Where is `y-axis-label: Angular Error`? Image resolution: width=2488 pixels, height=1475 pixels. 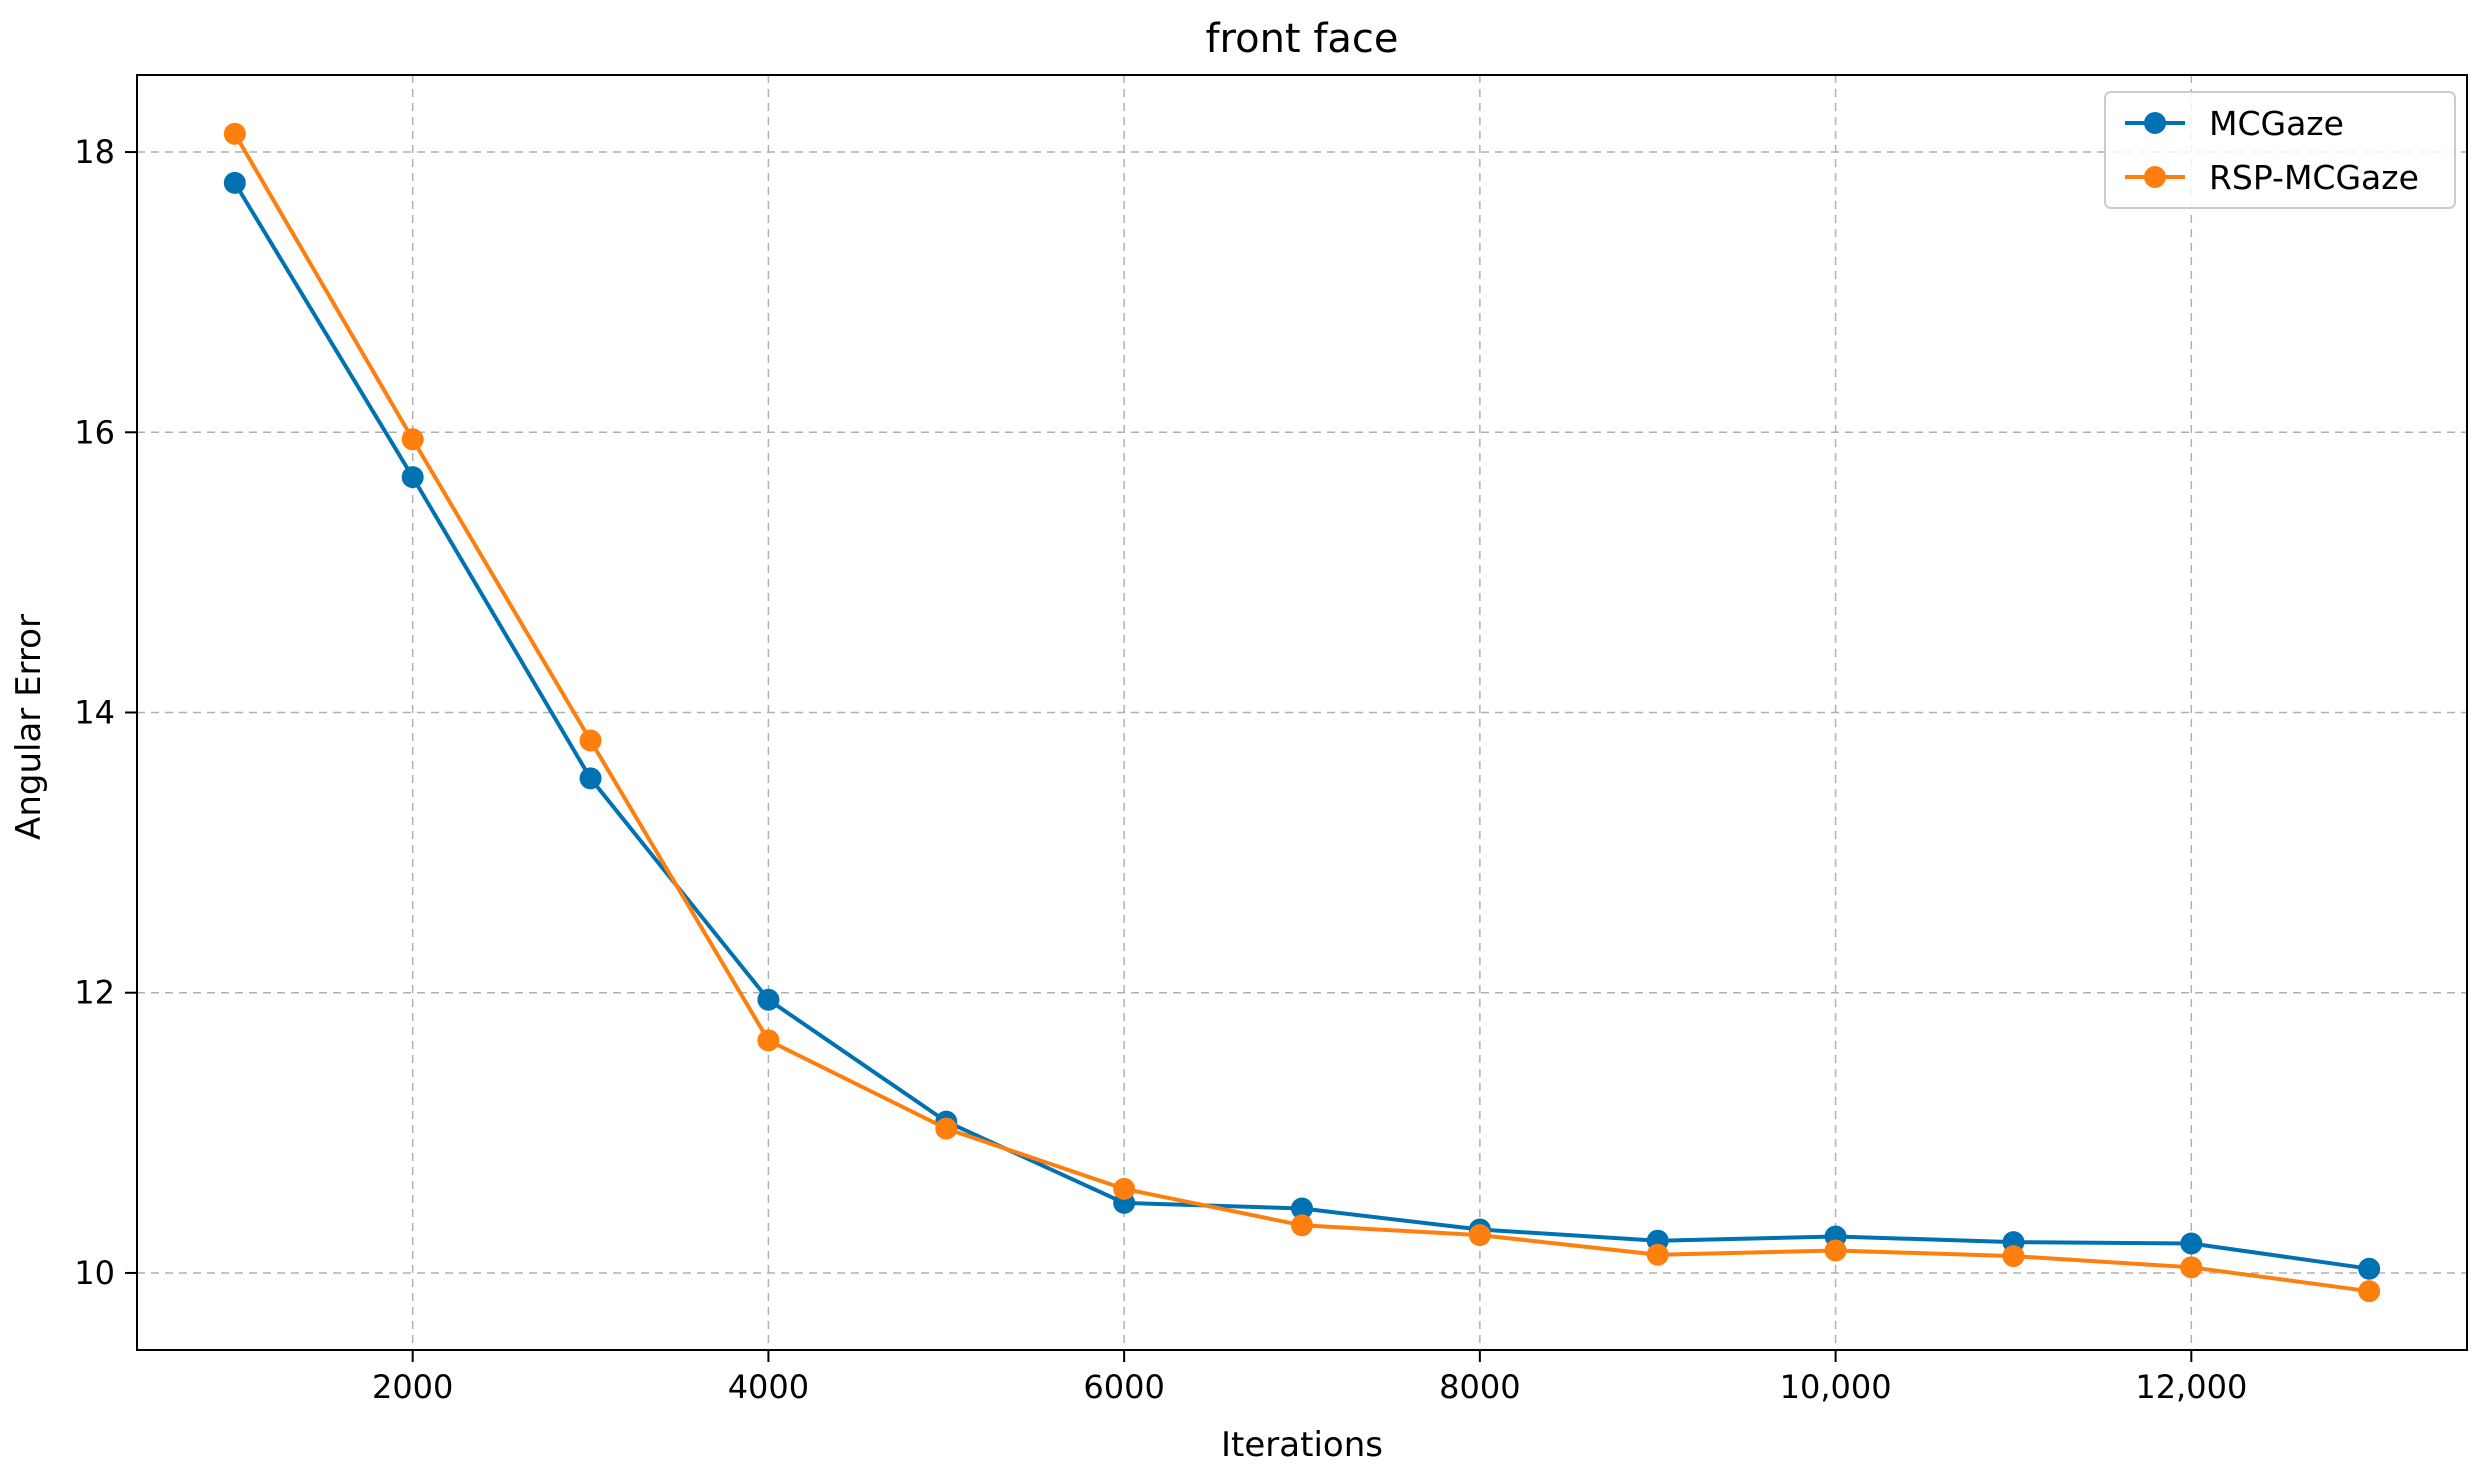 y-axis-label: Angular Error is located at coordinates (29, 727).